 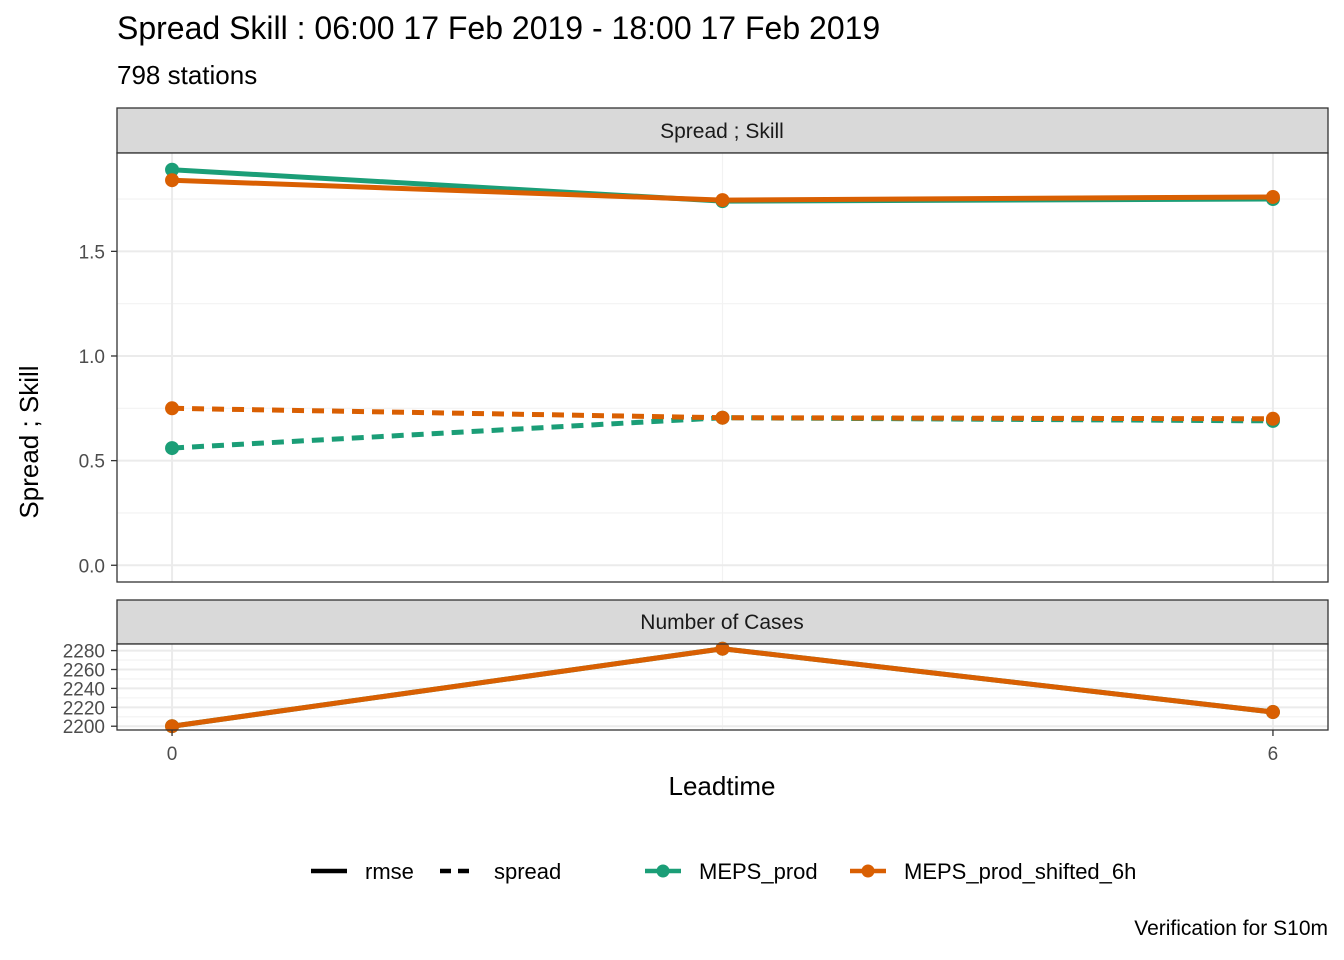 I want to click on cases-y-tick-label: 2240, so click(x=84, y=689).